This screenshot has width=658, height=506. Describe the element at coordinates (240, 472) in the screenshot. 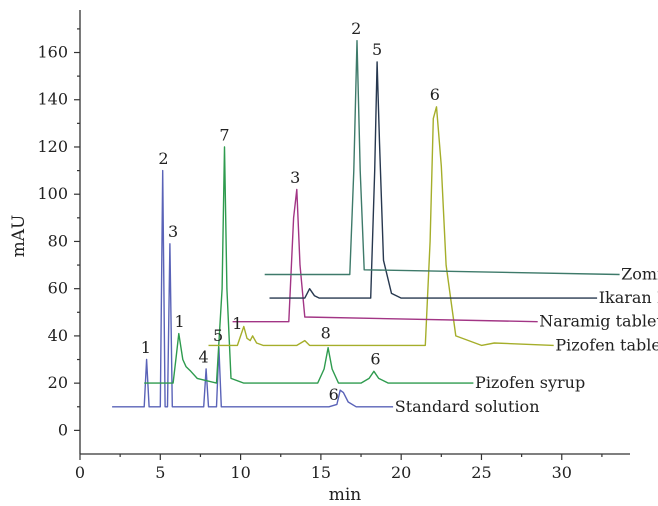

I see `x-tick-label: 10` at that location.